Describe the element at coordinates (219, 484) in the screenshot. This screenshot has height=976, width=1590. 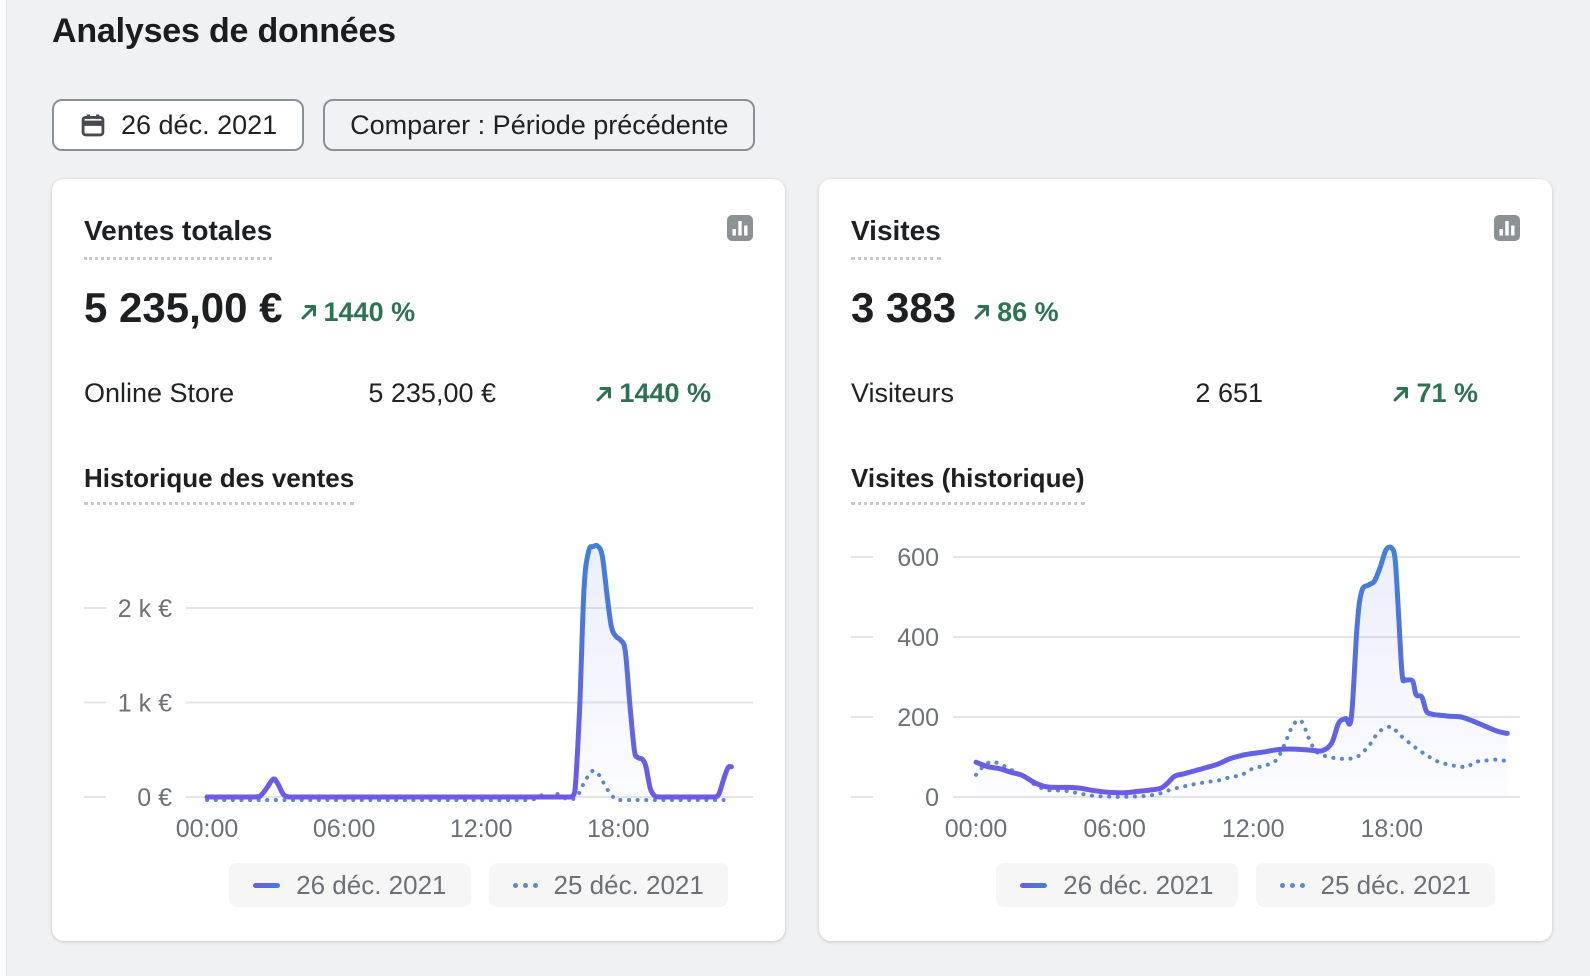
I see `chart-title-sales-history: Historique des ventes` at that location.